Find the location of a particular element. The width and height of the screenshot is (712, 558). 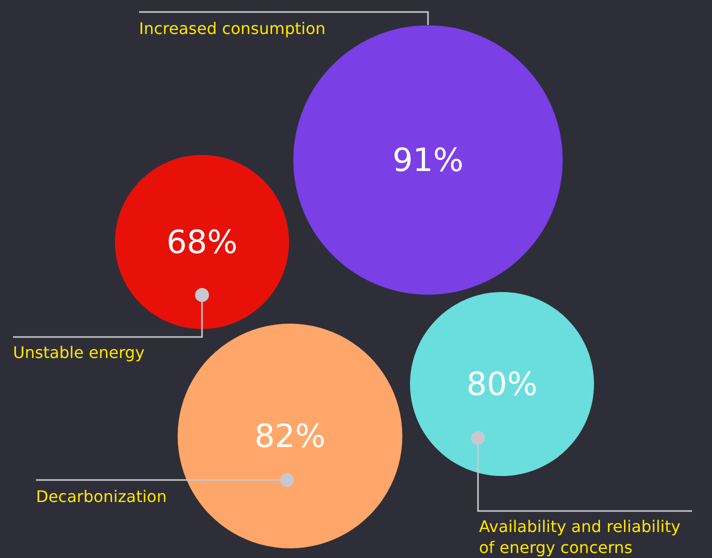

category-label: Increased consumption is located at coordinates (232, 28).